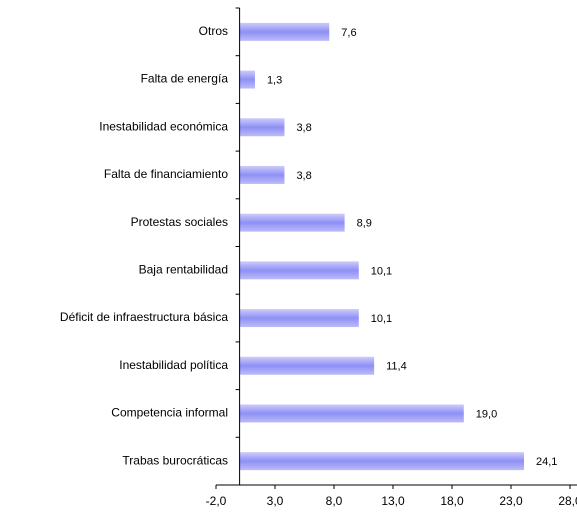 This screenshot has height=513, width=577. What do you see at coordinates (567, 501) in the screenshot?
I see `x-tick-label: 28,0` at bounding box center [567, 501].